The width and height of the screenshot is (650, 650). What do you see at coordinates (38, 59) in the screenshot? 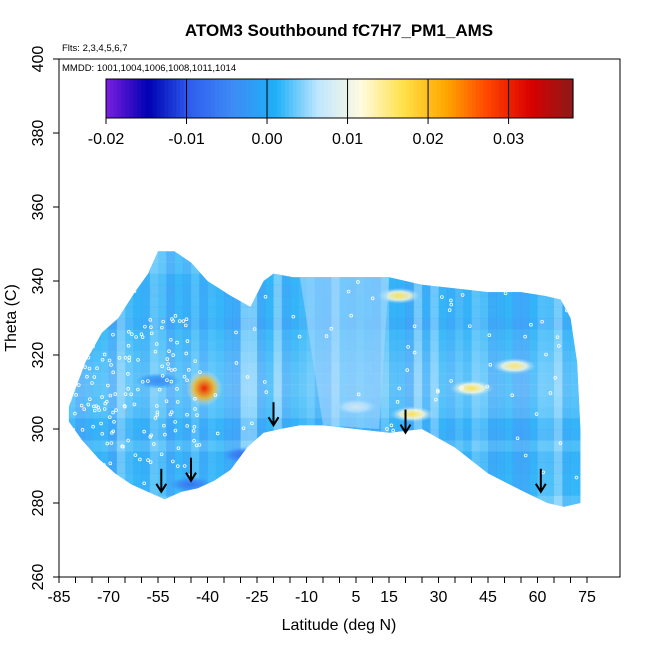
I see `y-tick-label: 400` at bounding box center [38, 59].